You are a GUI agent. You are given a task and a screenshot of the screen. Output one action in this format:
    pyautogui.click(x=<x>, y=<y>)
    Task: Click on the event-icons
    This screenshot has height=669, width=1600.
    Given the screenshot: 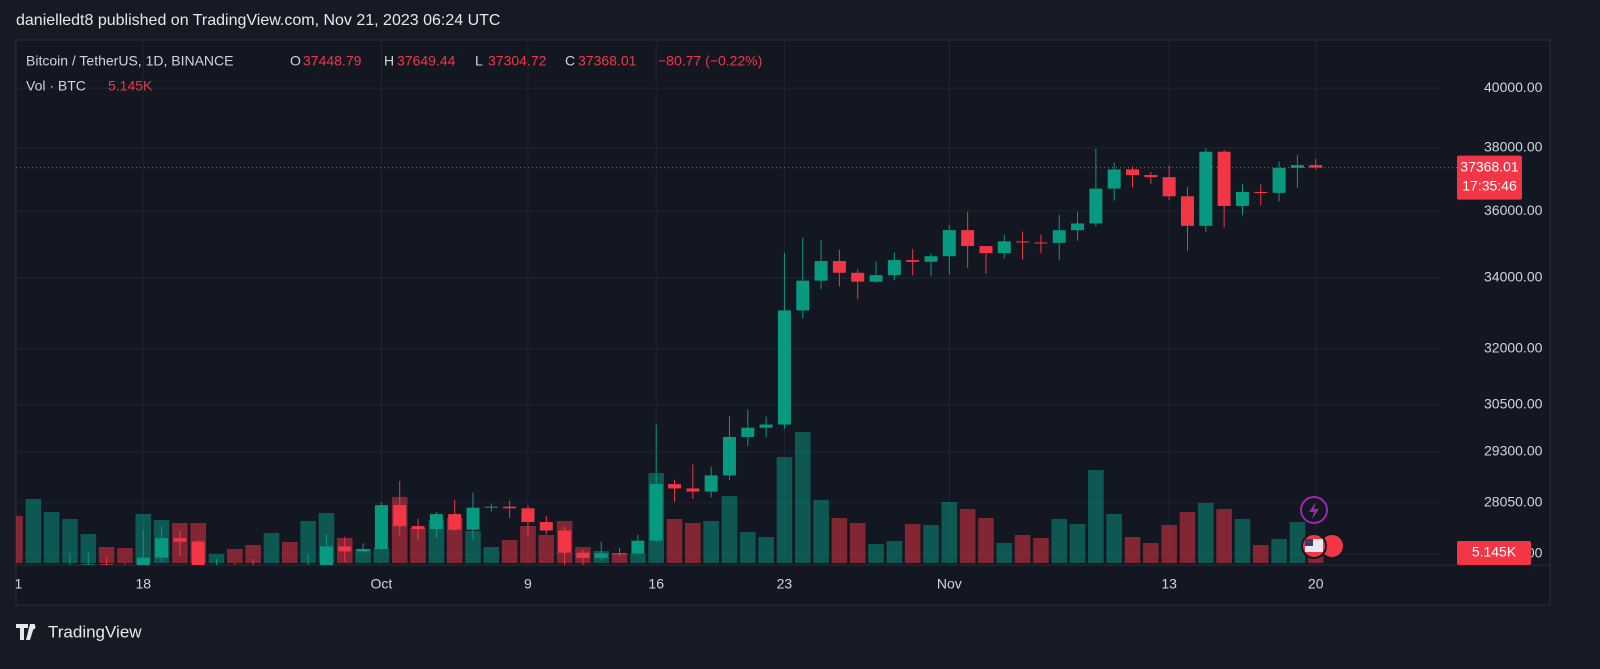 What is the action you would take?
    pyautogui.click(x=1322, y=527)
    